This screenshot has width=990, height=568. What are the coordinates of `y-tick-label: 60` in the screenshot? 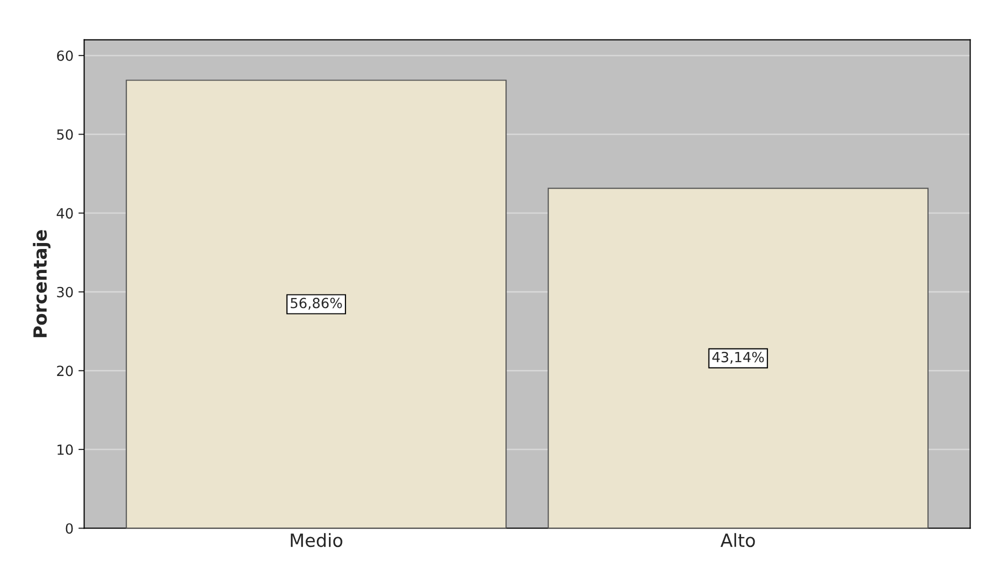 It's located at (65, 55).